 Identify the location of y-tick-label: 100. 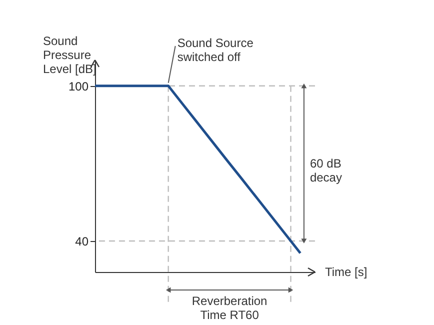
(78, 86).